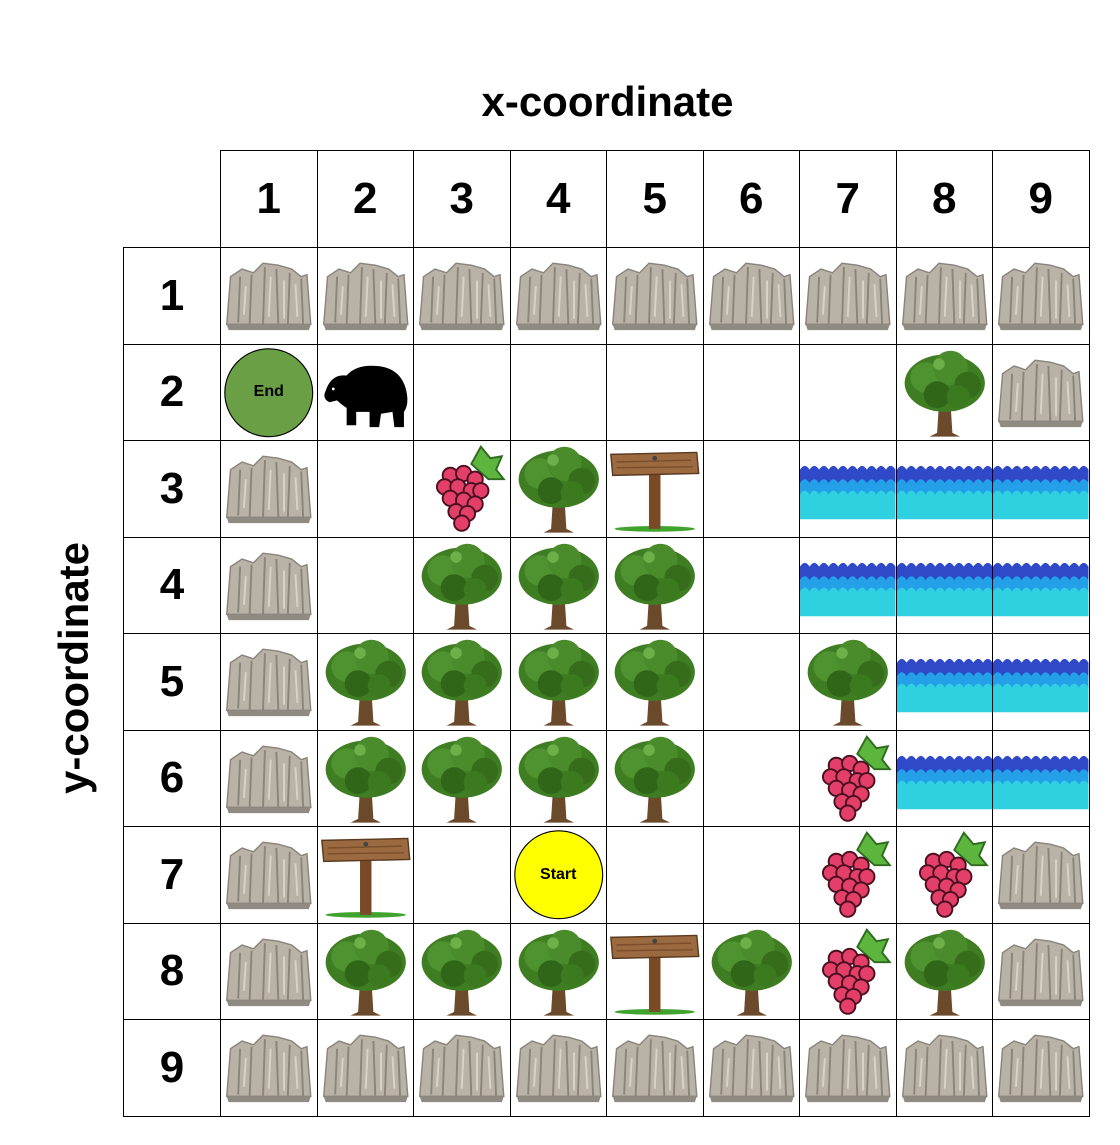  I want to click on column-header: 9, so click(1041, 199).